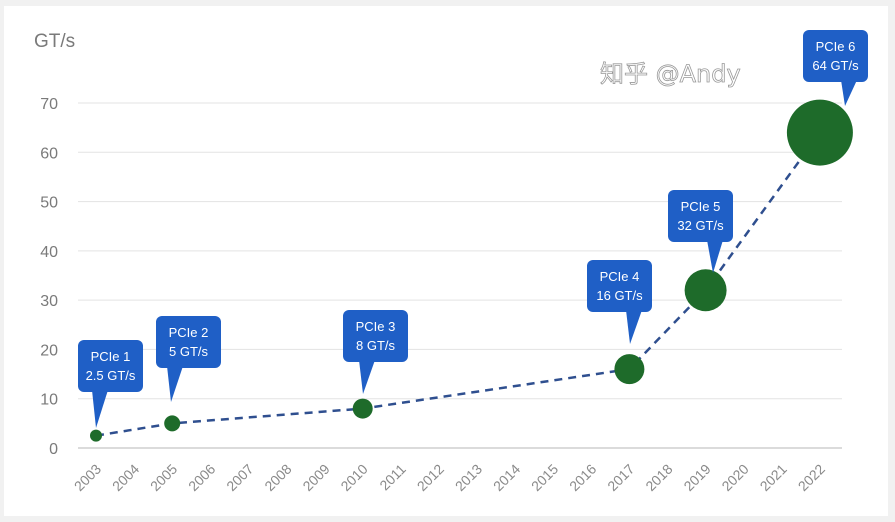  Describe the element at coordinates (53, 449) in the screenshot. I see `y-tick-label: 0` at that location.